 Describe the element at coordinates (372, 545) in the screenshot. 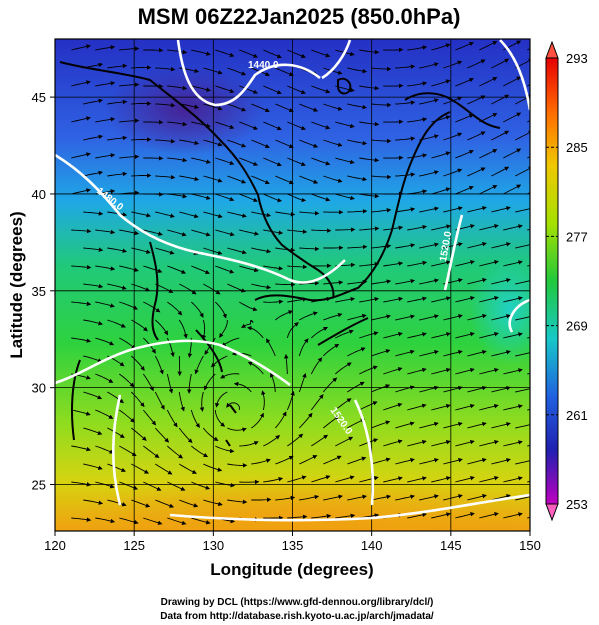

I see `x-tick-label: 140` at that location.